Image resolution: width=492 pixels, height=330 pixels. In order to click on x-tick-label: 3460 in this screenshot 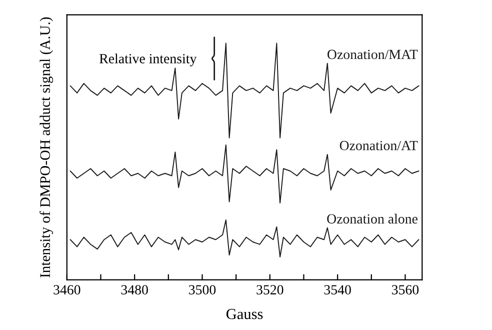, I will do `click(67, 289)`.